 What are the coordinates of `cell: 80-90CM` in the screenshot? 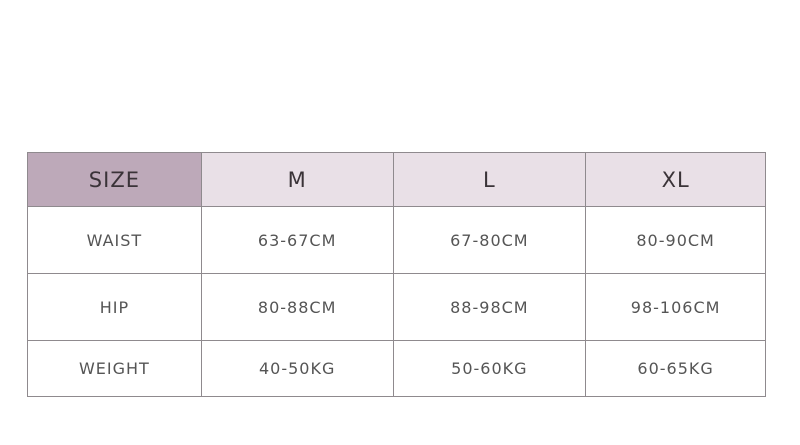 It's located at (675, 240).